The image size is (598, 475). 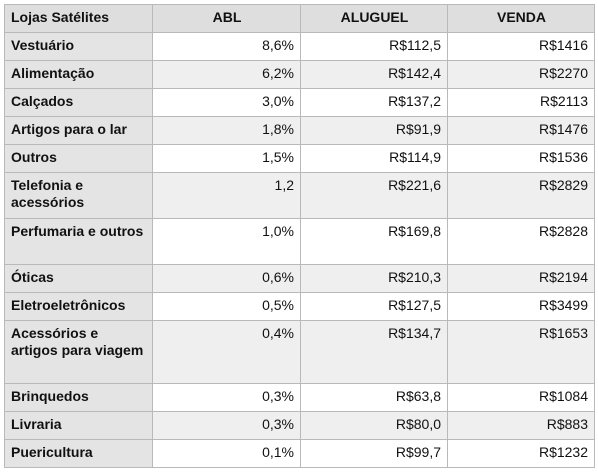 What do you see at coordinates (78, 102) in the screenshot?
I see `row-category: Calçados` at bounding box center [78, 102].